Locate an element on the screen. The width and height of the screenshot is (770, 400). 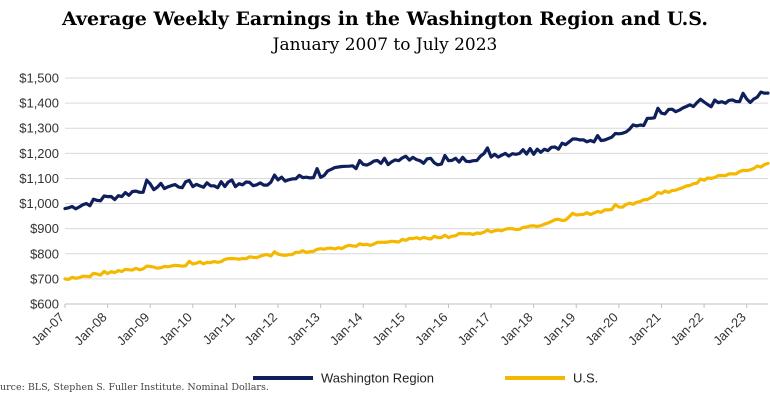
chart-subtitle: January 2007 to July 2023 is located at coordinates (385, 45).